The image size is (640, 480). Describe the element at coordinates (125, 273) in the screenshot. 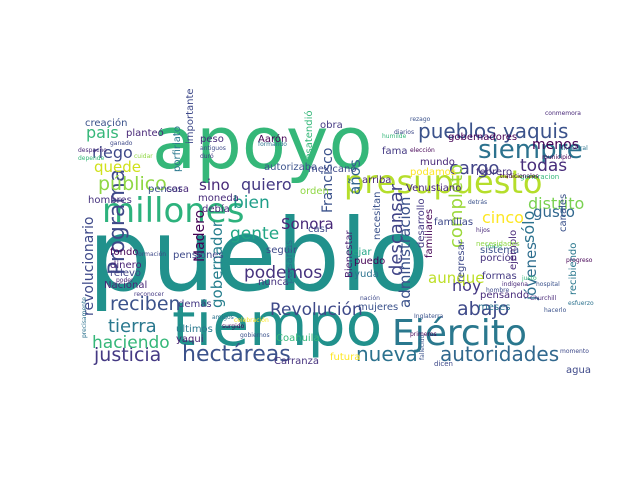

I see `cloud-word: relevo` at that location.